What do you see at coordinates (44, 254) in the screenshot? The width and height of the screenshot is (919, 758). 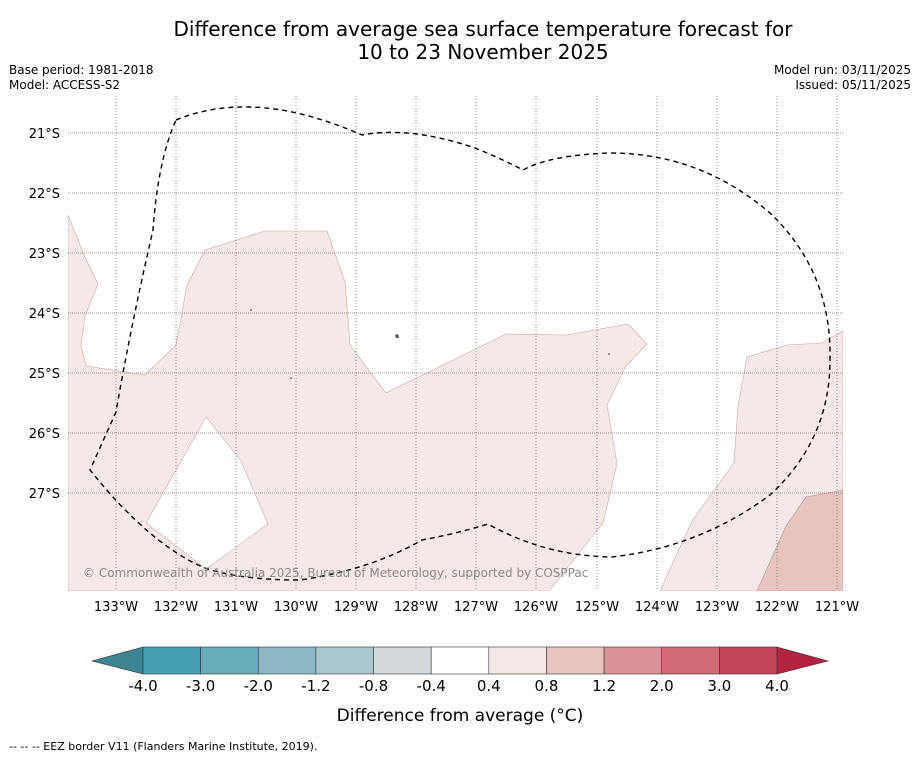 I see `lat-label: 23°S` at bounding box center [44, 254].